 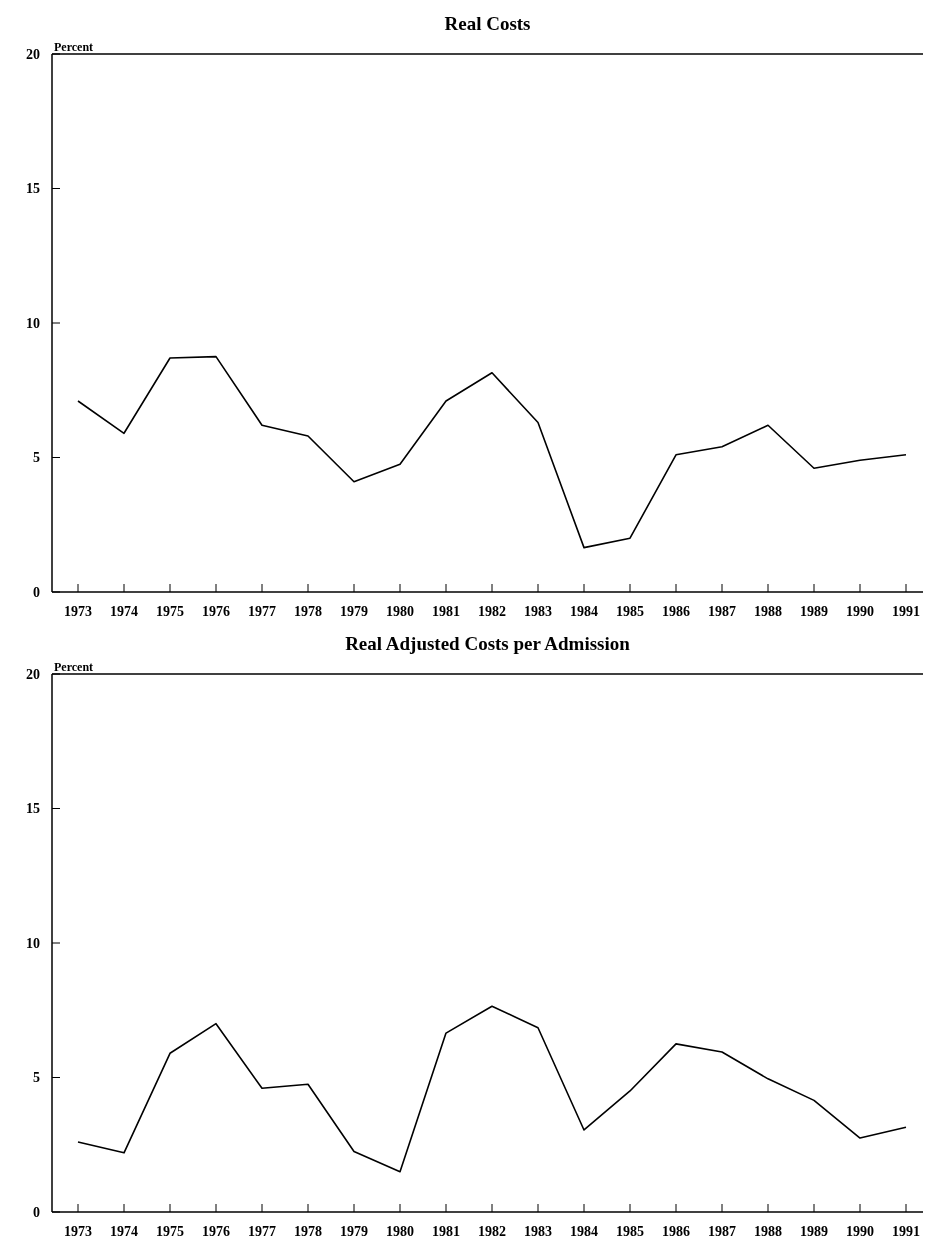 What do you see at coordinates (487, 23) in the screenshot?
I see `chart-title: Real Costs` at bounding box center [487, 23].